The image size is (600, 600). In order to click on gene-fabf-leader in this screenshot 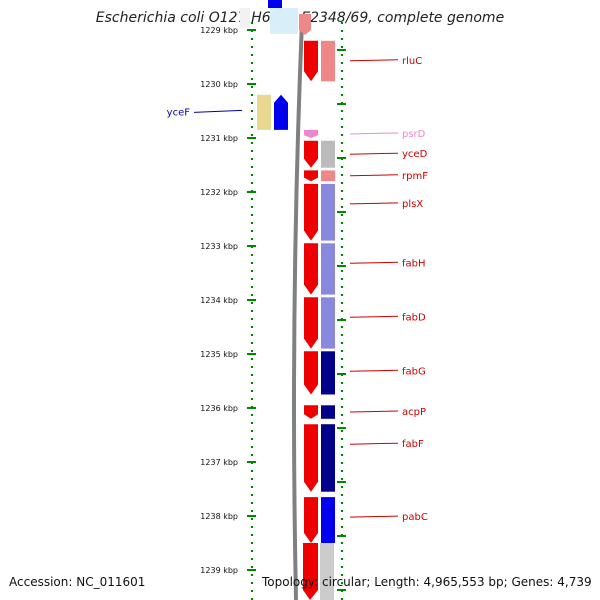, I will do `click(374, 443)`.